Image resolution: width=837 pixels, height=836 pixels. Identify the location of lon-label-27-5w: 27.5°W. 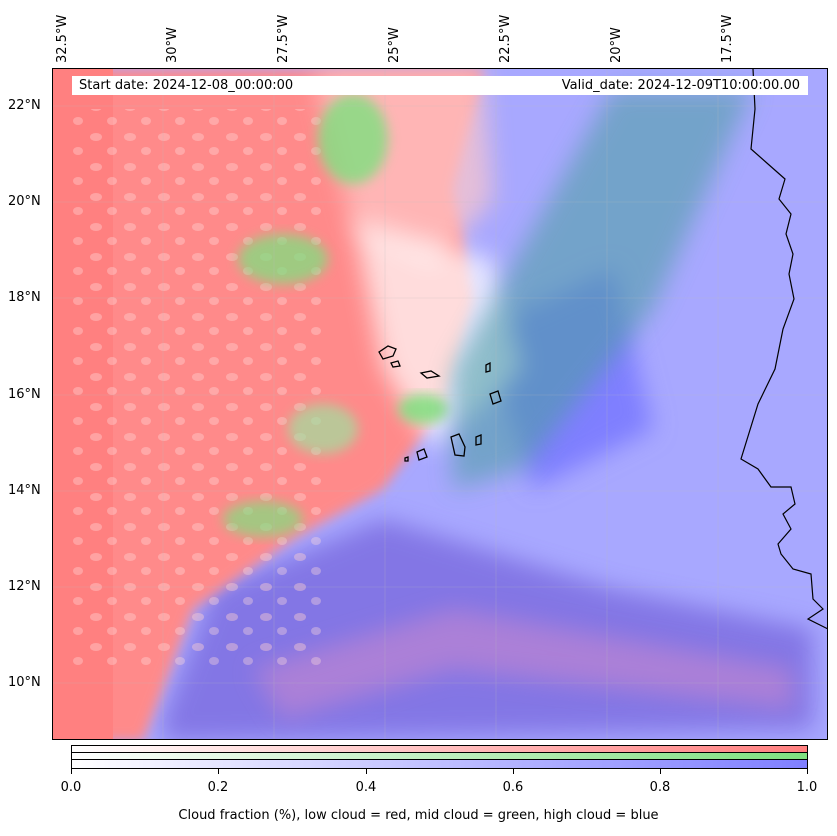
(283, 38).